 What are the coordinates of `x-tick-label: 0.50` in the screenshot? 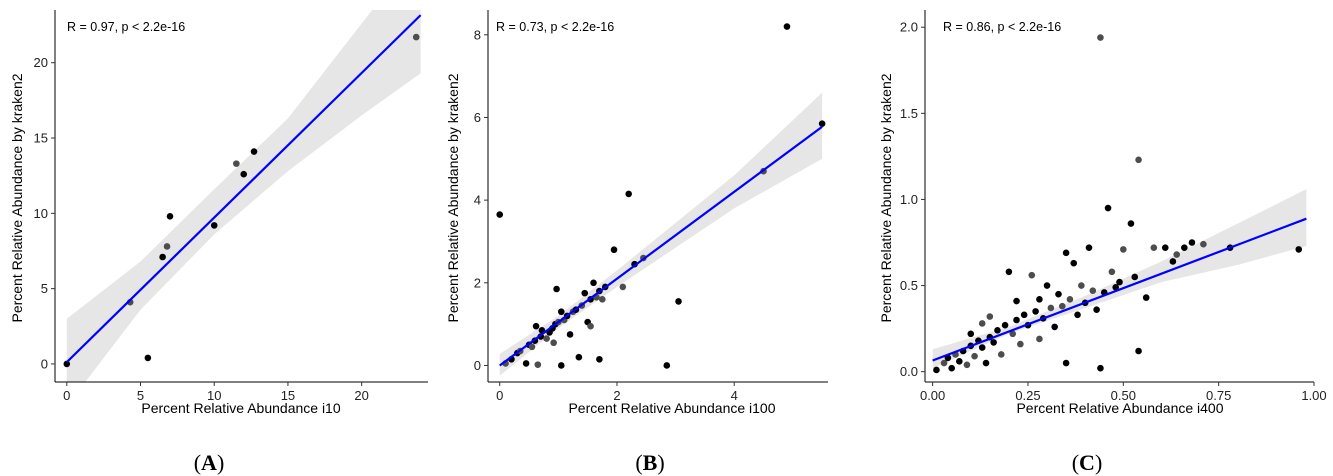 It's located at (1123, 395).